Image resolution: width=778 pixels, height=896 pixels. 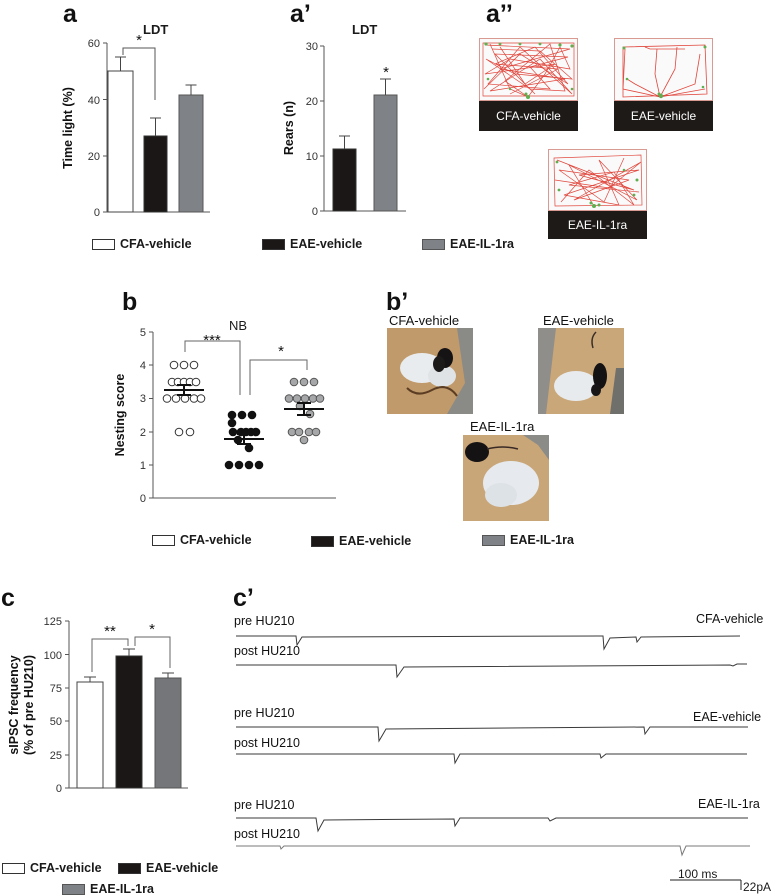 I want to click on svg-text: 30, so click(x=312, y=47).